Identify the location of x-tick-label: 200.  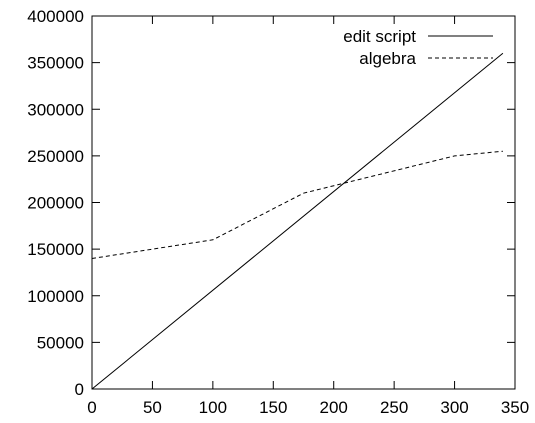
(334, 407).